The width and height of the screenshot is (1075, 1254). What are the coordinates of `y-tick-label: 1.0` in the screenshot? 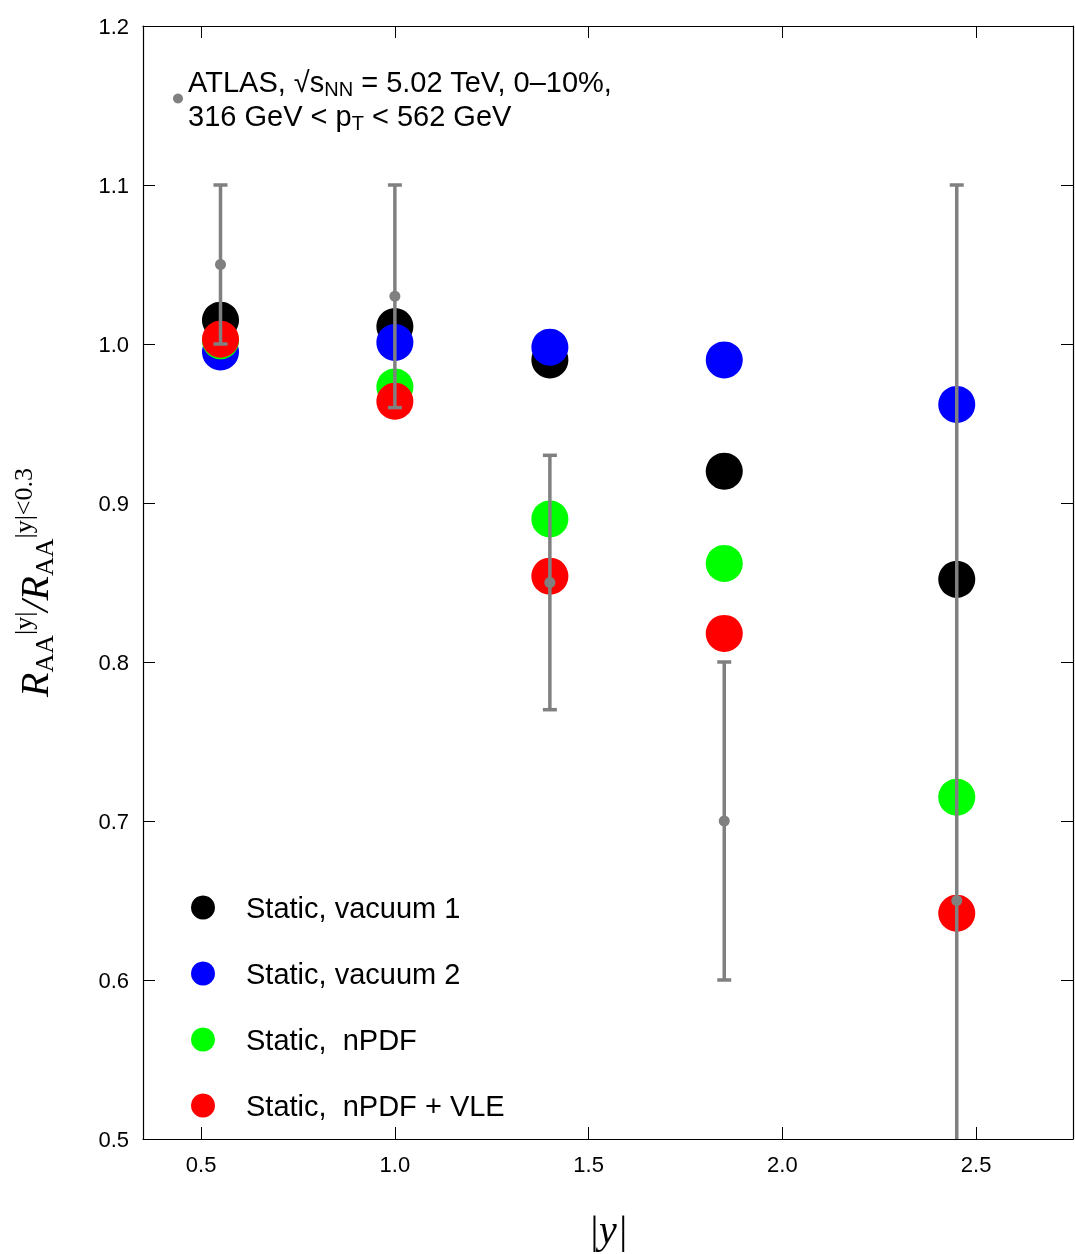 It's located at (113, 344).